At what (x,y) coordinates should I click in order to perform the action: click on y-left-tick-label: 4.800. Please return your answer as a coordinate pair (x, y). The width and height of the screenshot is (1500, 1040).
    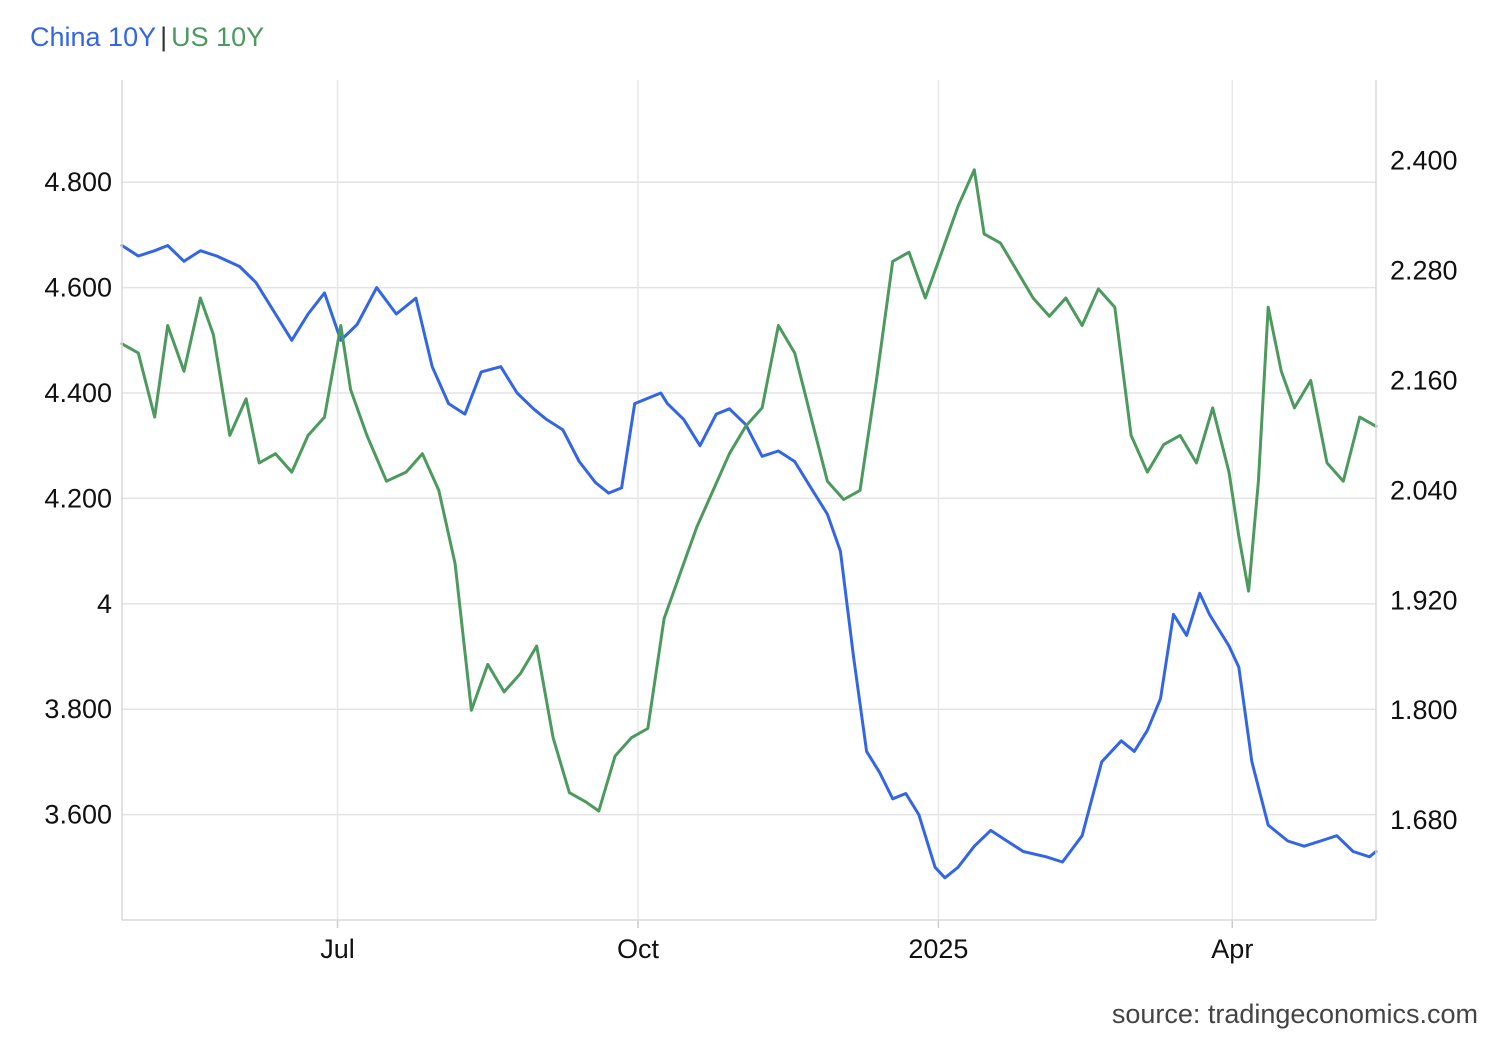
    Looking at the image, I should click on (78, 182).